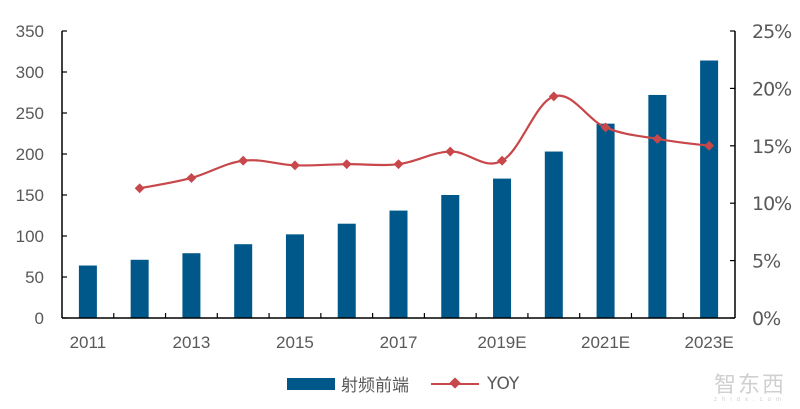 Image resolution: width=800 pixels, height=409 pixels. What do you see at coordinates (749, 400) in the screenshot?
I see `watermark-url: zhidx.com` at bounding box center [749, 400].